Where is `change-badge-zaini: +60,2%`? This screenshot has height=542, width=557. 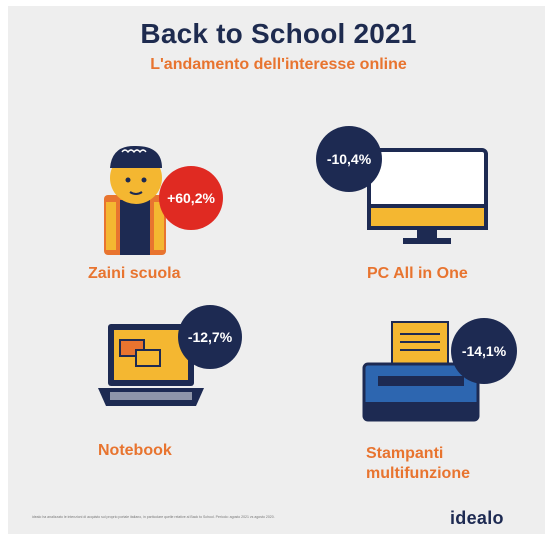 change-badge-zaini: +60,2% is located at coordinates (191, 198).